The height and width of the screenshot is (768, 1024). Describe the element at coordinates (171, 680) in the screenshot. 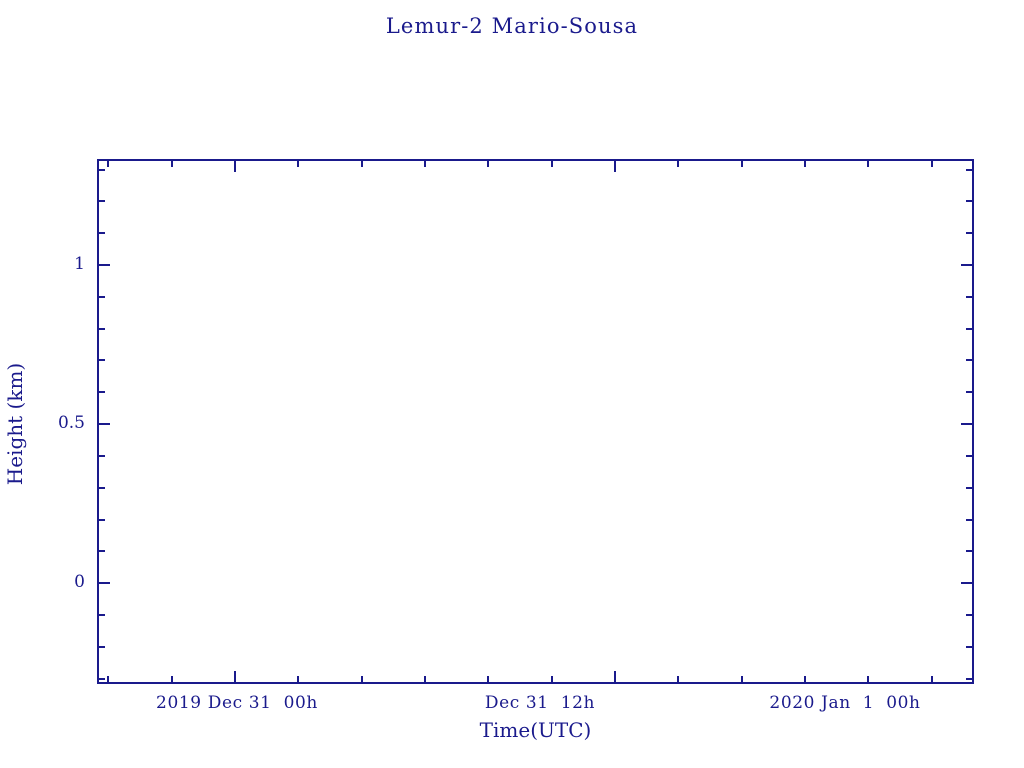

I see `x-tick-bottom--2` at that location.